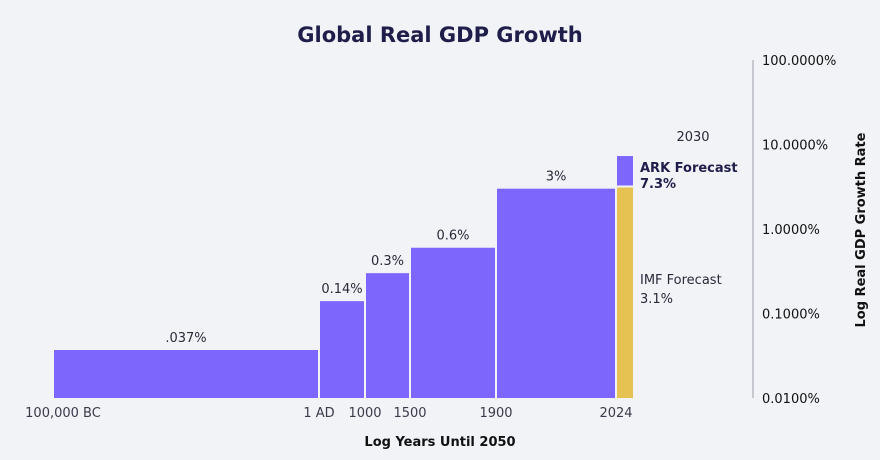 The height and width of the screenshot is (460, 880). What do you see at coordinates (185, 338) in the screenshot?
I see `bar-label-period-1: .037%` at bounding box center [185, 338].